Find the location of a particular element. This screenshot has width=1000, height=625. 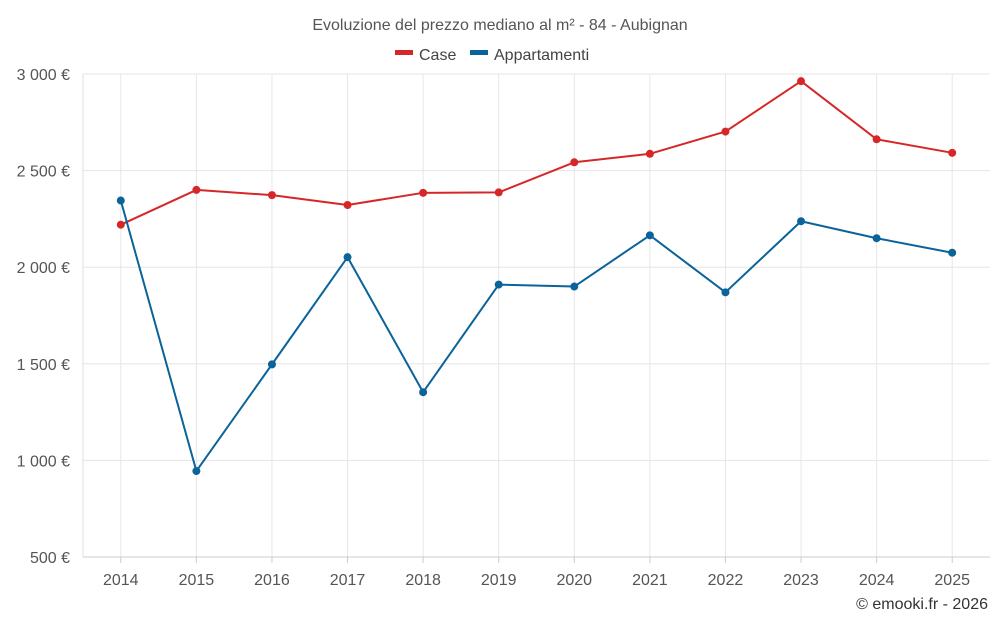

x-tick-label: 2020 is located at coordinates (574, 580).